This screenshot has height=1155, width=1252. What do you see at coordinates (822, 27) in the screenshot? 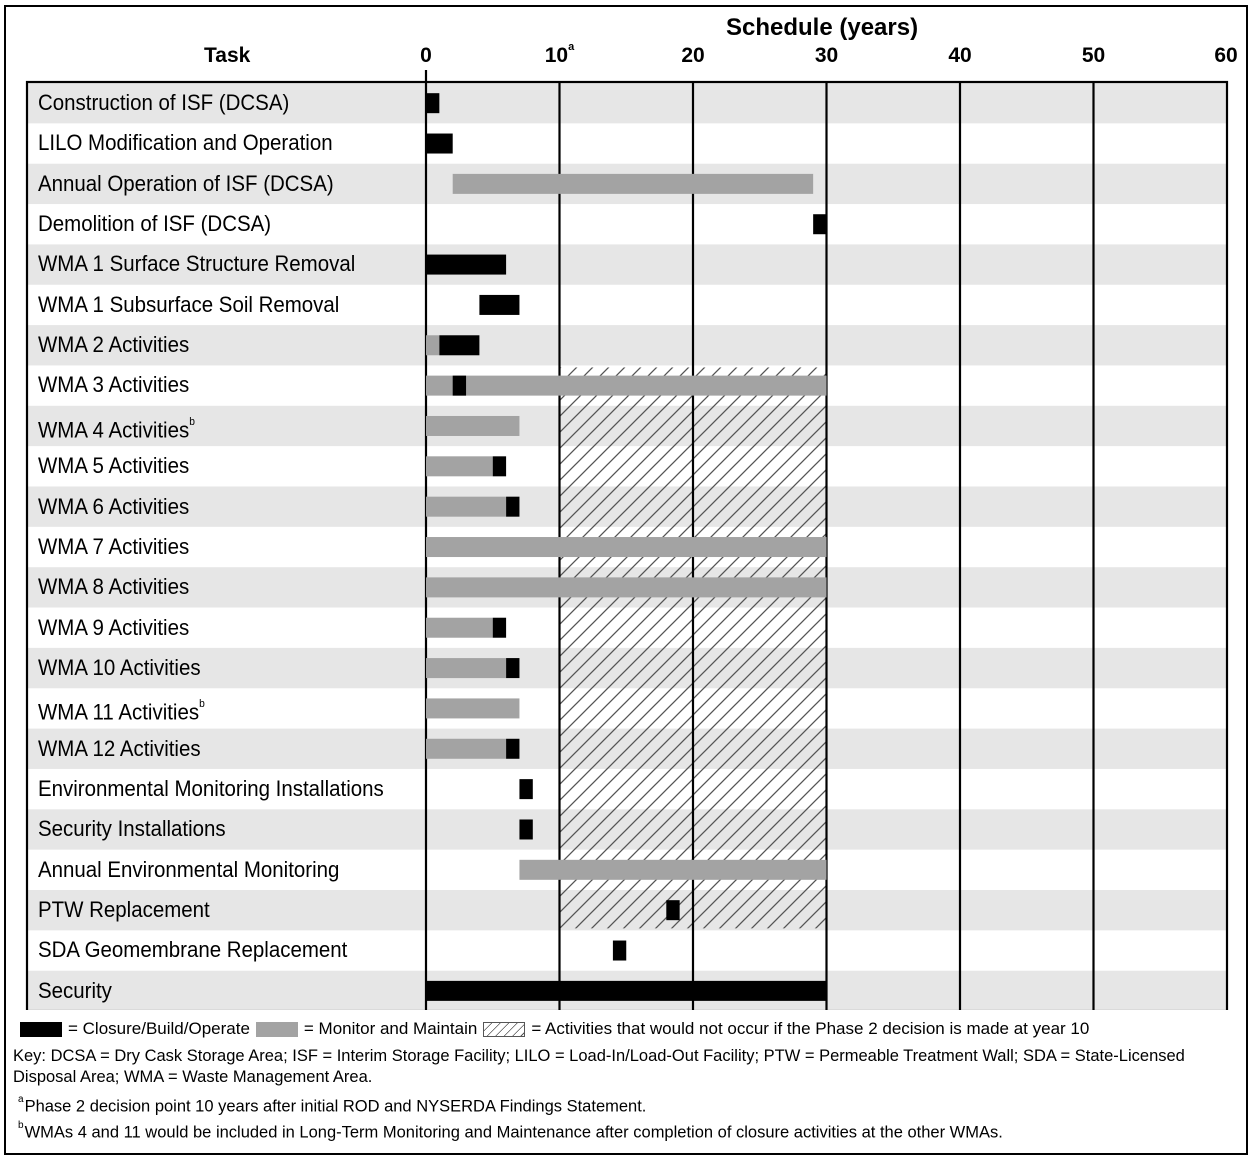
I see `chart-title: Schedule (years)` at bounding box center [822, 27].